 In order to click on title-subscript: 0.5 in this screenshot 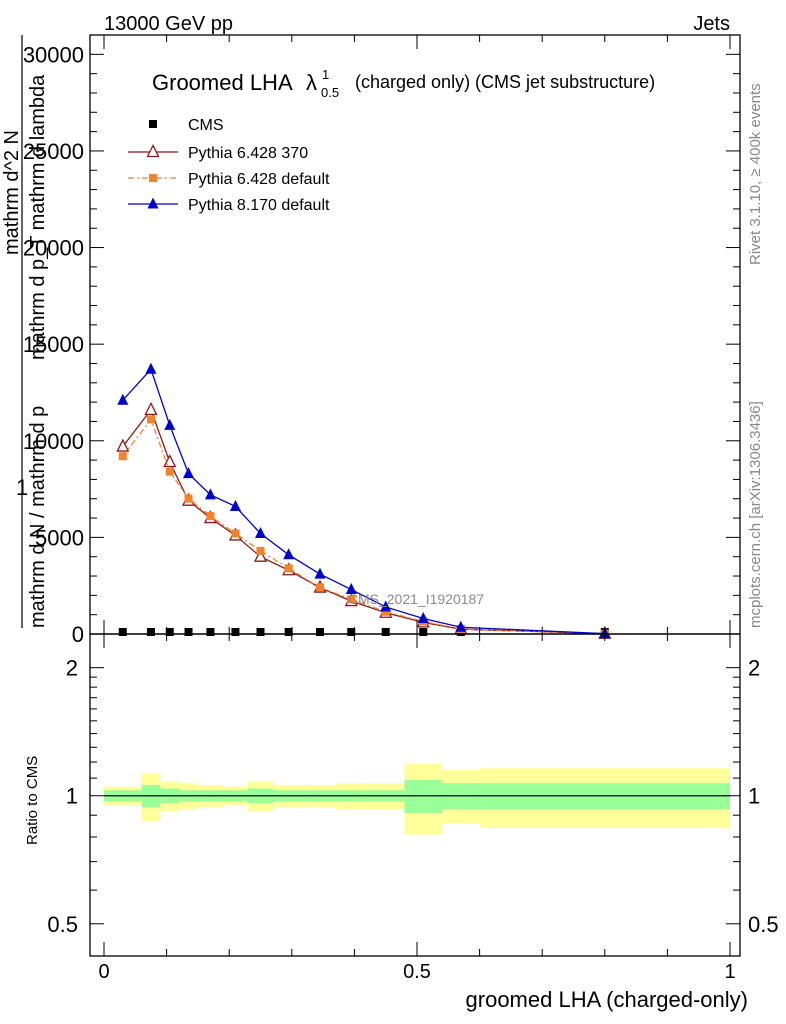, I will do `click(330, 92)`.